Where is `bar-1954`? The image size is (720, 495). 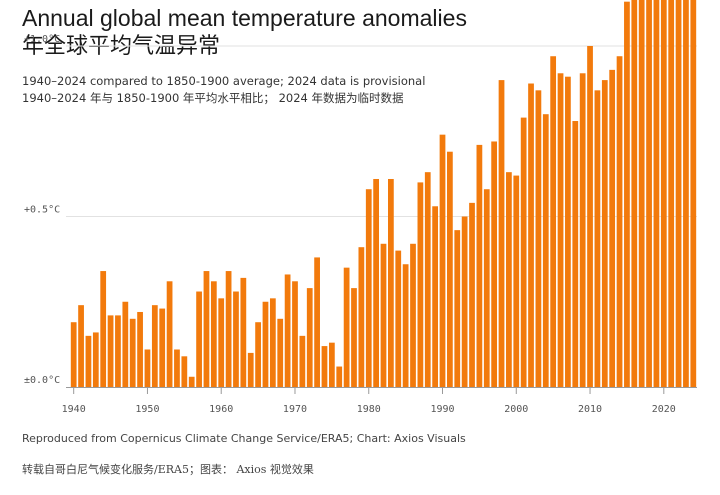 bar-1954 is located at coordinates (177, 368).